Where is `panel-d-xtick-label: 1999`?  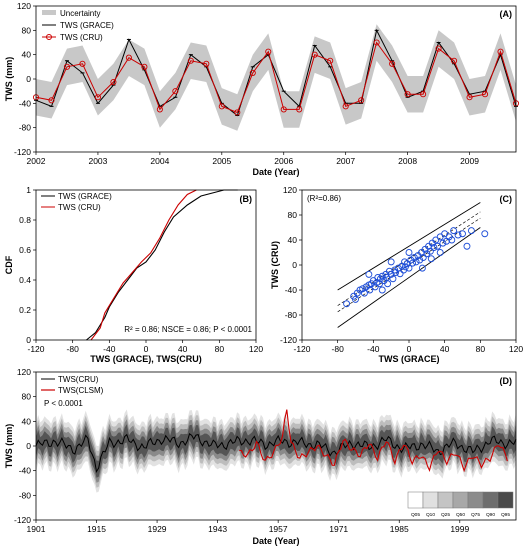 panel-d-xtick-label: 1999 is located at coordinates (459, 529).